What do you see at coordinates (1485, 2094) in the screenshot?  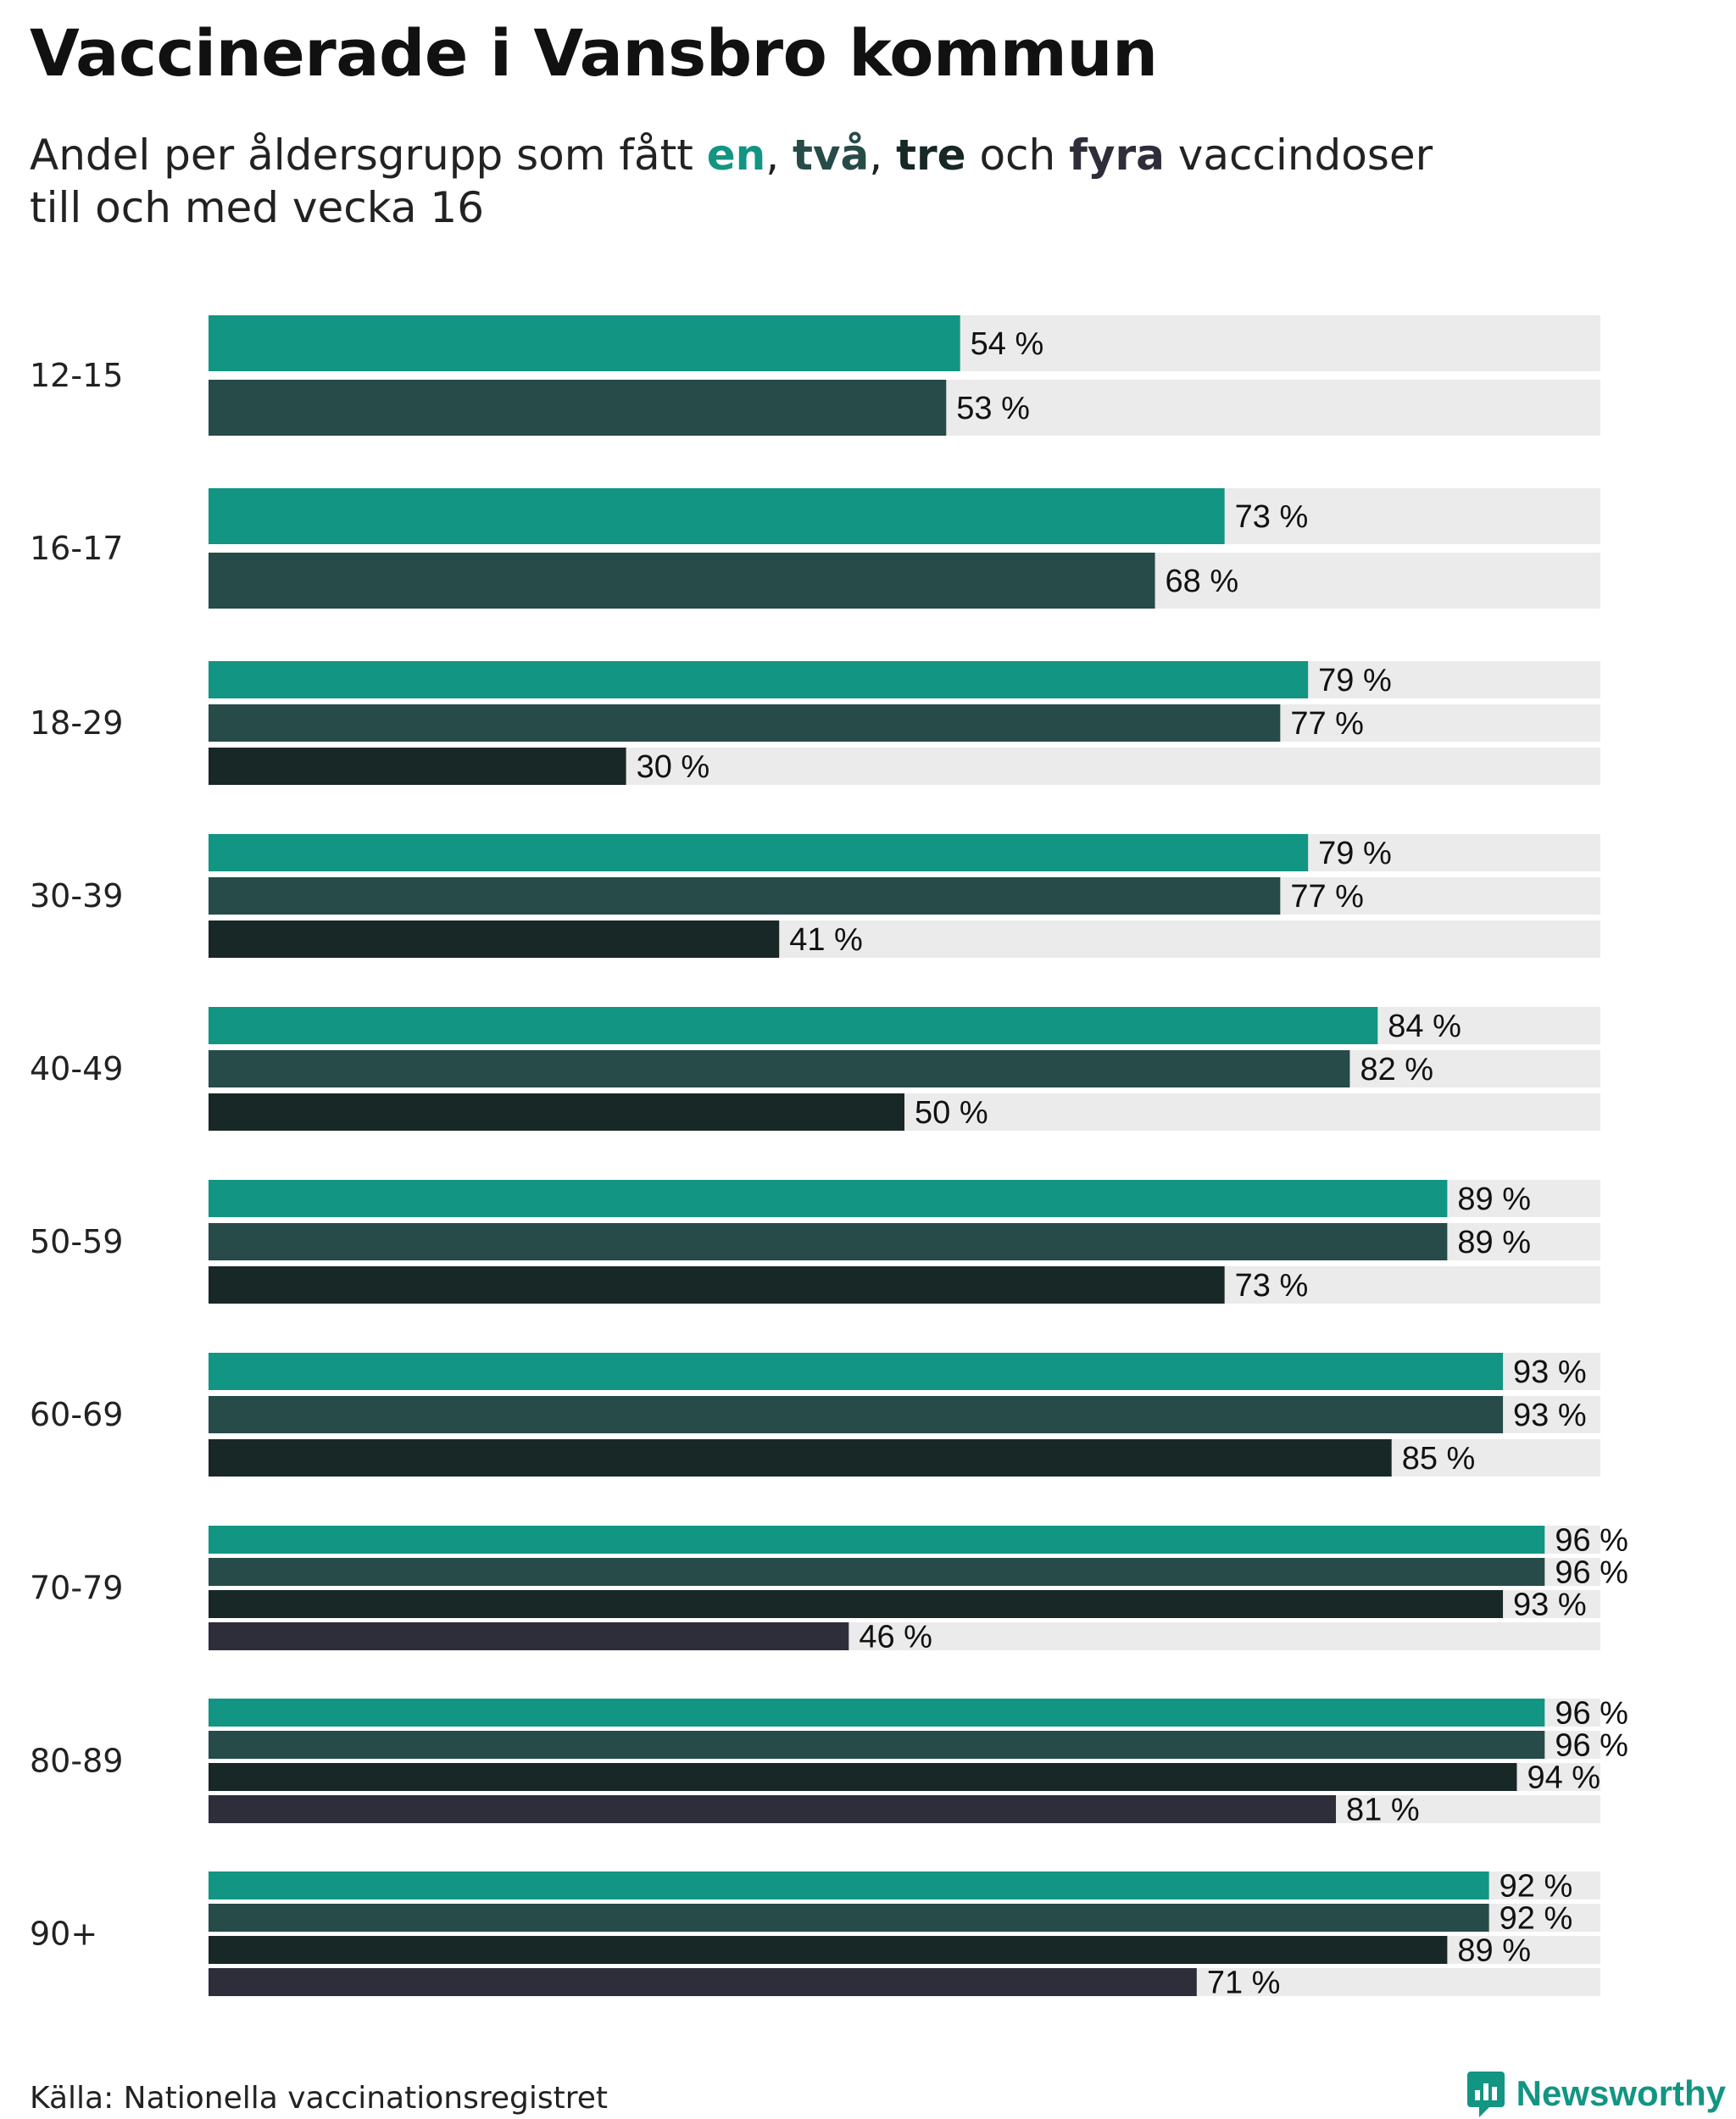 I see `newsworthy-logo-icon` at bounding box center [1485, 2094].